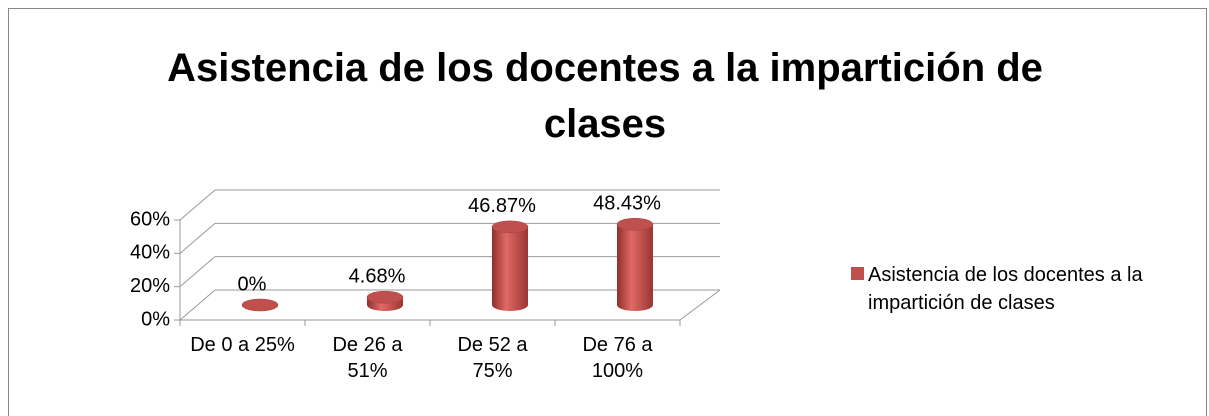 The width and height of the screenshot is (1209, 416). Describe the element at coordinates (150, 219) in the screenshot. I see `y-tick-label: 60%` at that location.